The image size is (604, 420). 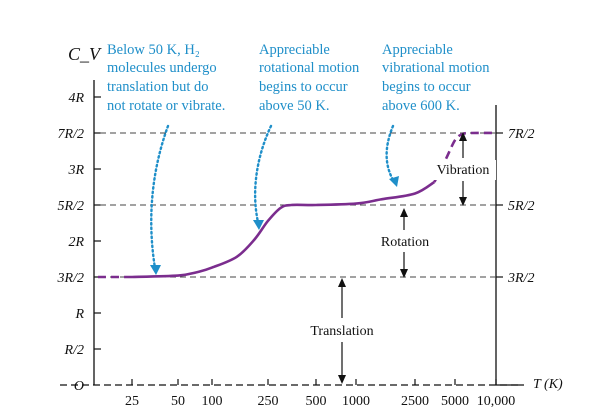 I want to click on curve-dashed-segment, so click(x=465, y=157).